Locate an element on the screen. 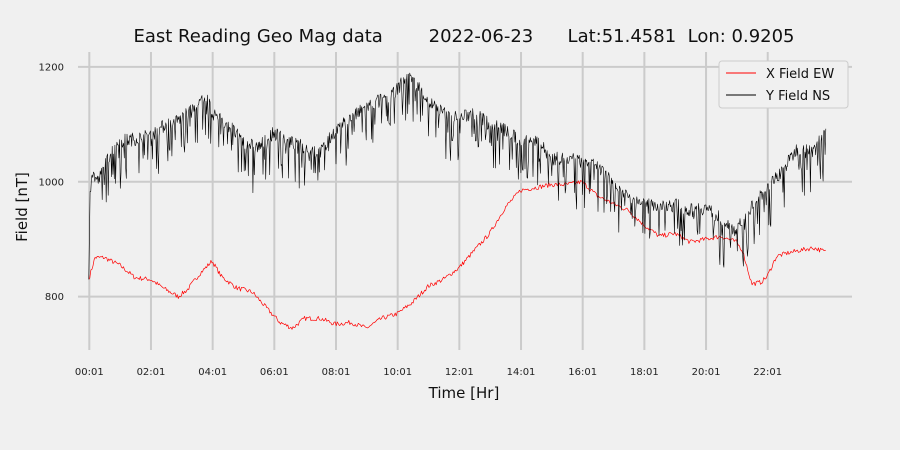 This screenshot has height=450, width=900. x-axis-label: Time [Hr] is located at coordinates (464, 393).